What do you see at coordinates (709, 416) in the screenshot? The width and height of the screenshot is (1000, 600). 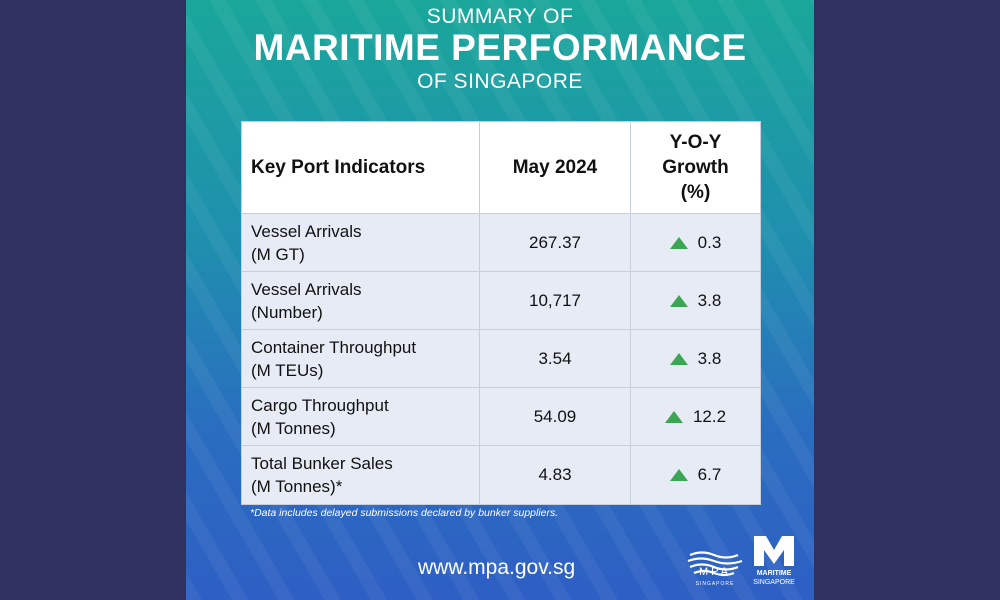 I see `growth-value: 12.2` at bounding box center [709, 416].